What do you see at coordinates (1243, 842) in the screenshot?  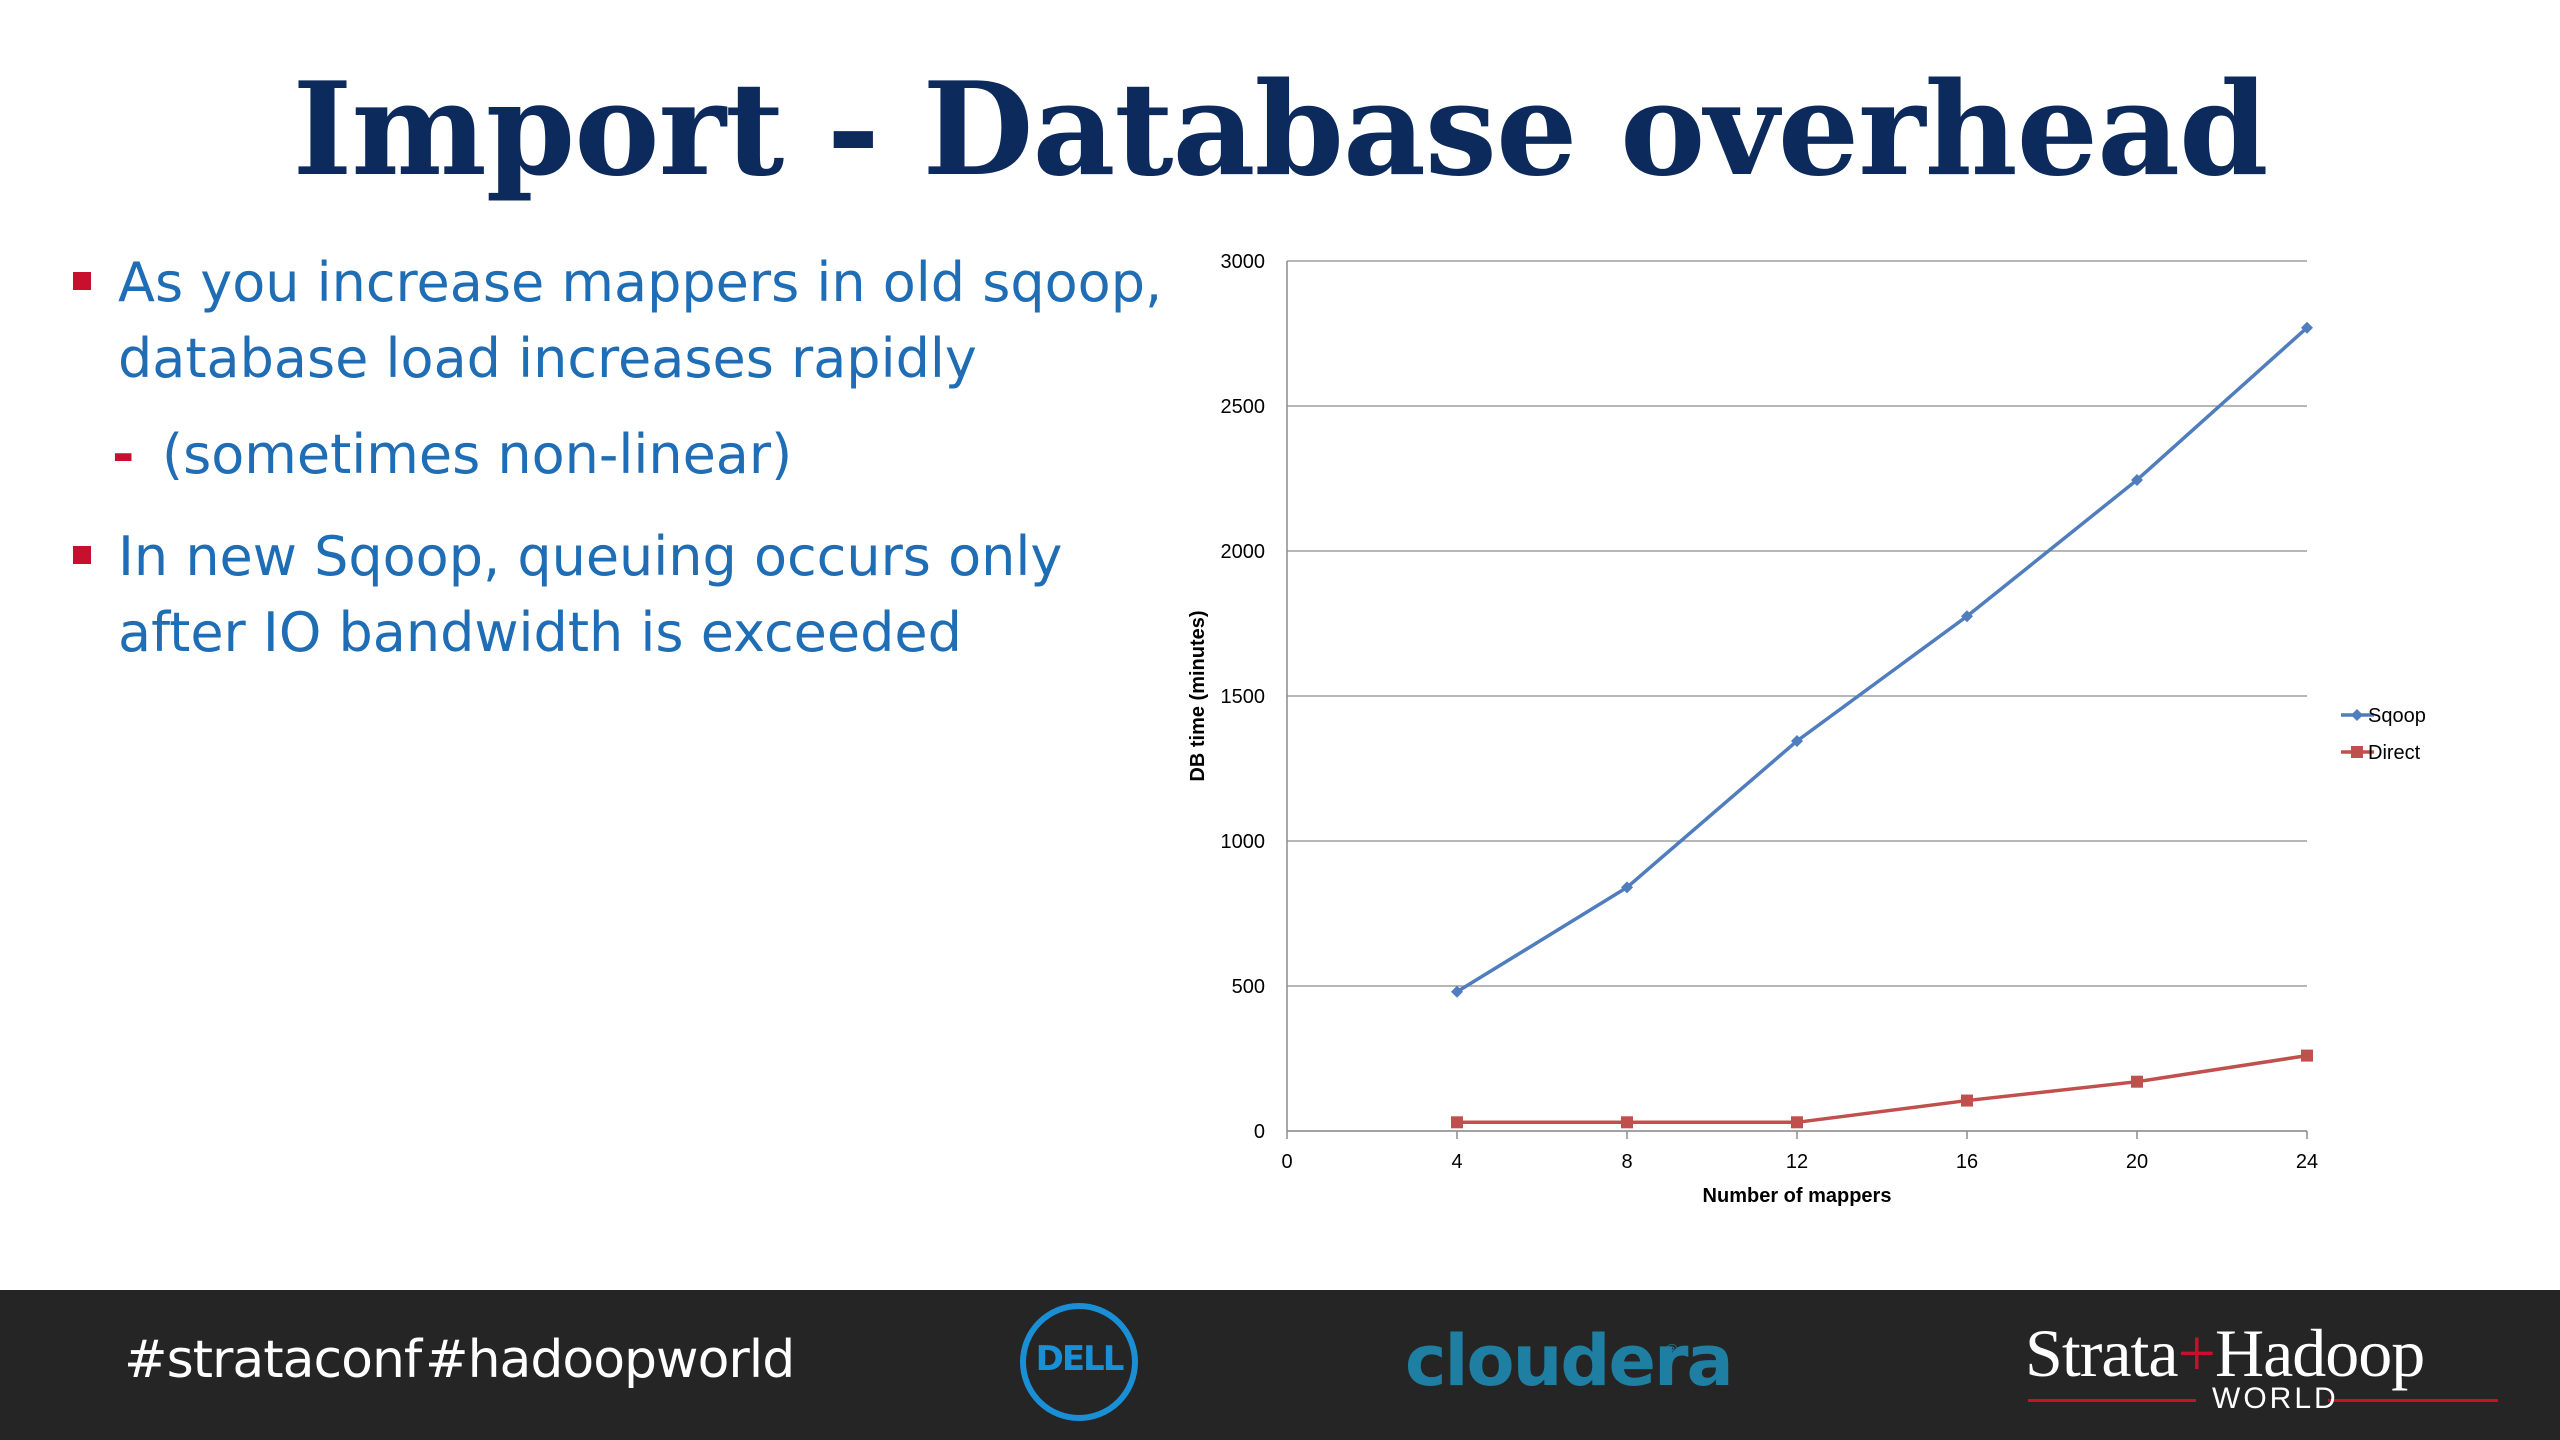 I see `y-tick-label: 1000` at bounding box center [1243, 842].